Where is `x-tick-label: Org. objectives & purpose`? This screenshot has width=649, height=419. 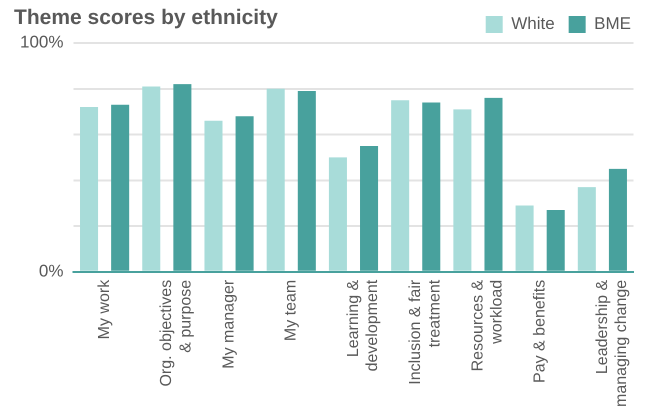
x-tick-label: Org. objectives & purpose is located at coordinates (176, 333).